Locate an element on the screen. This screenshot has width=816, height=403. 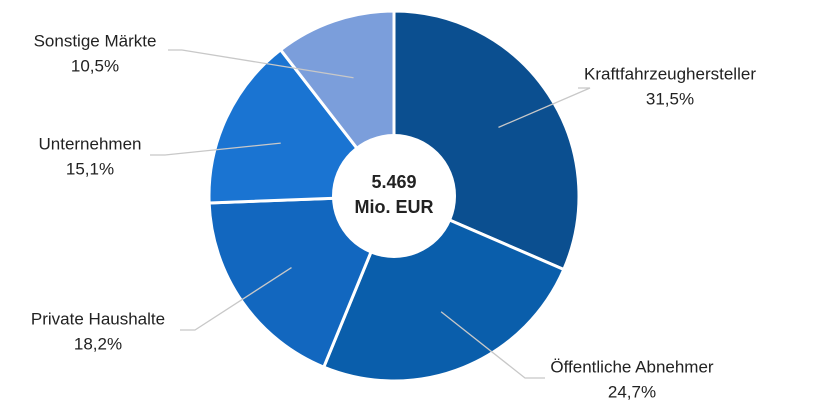
category-label: Private Haushalte is located at coordinates (98, 318).